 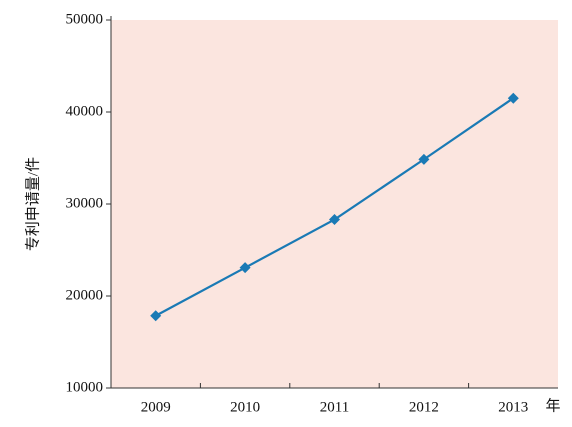 What do you see at coordinates (513, 407) in the screenshot?
I see `x-tick-label: 2013` at bounding box center [513, 407].